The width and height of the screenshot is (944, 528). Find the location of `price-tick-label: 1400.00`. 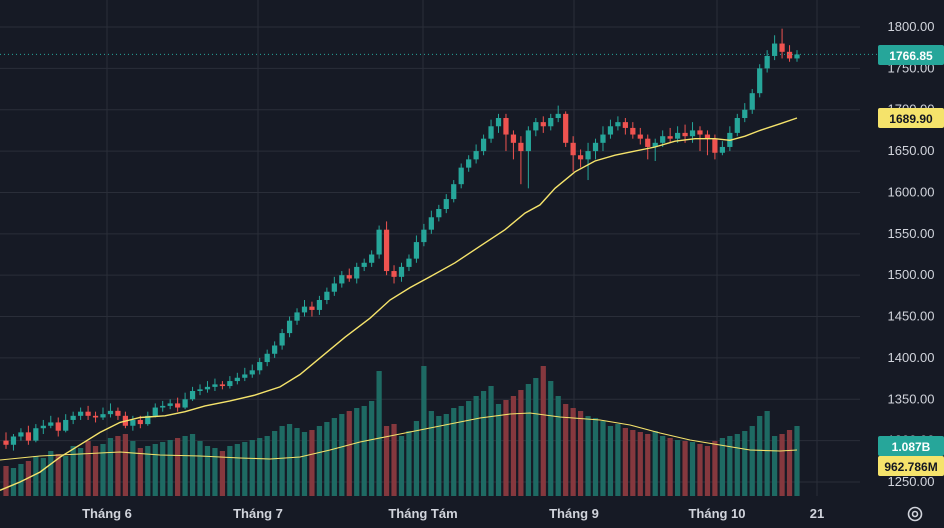

price-tick-label: 1400.00 is located at coordinates (911, 357).